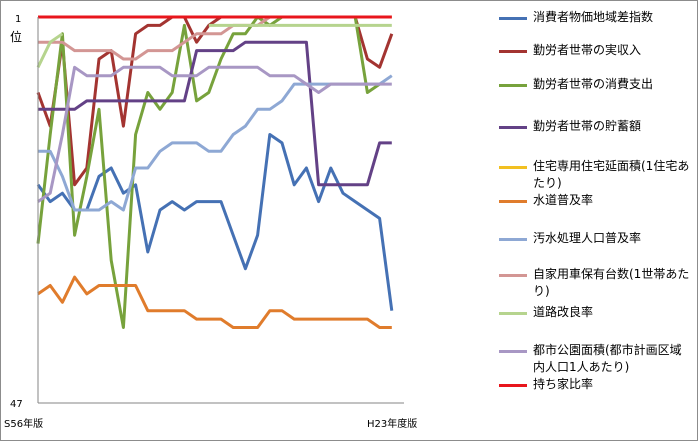 Image resolution: width=698 pixels, height=441 pixels. What do you see at coordinates (587, 238) in the screenshot?
I see `legend-label-7: 汚水処理人口普及率` at bounding box center [587, 238].